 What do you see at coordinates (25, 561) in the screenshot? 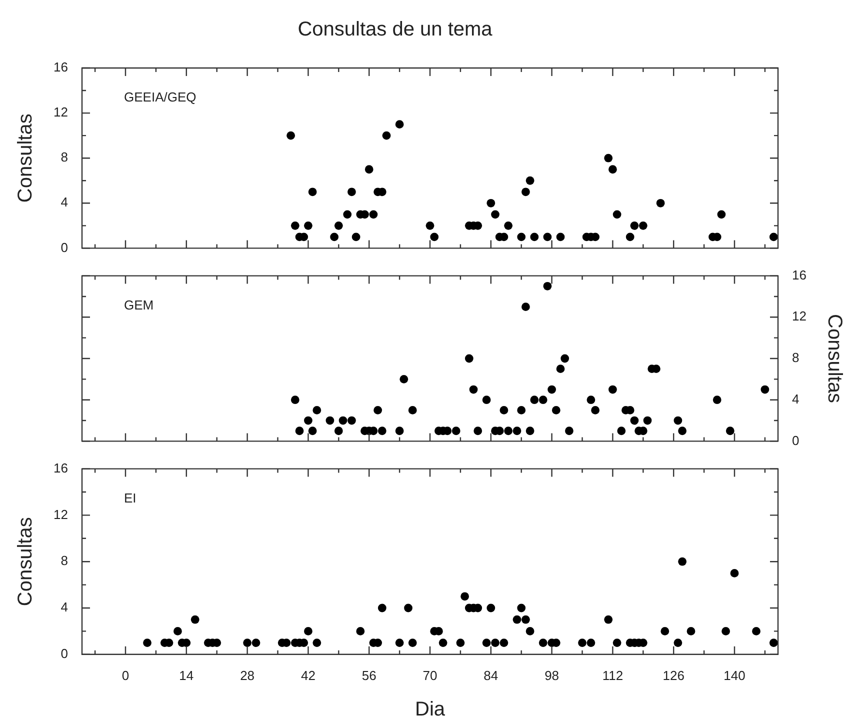
I see `y-axis-title: Consultas` at bounding box center [25, 561].